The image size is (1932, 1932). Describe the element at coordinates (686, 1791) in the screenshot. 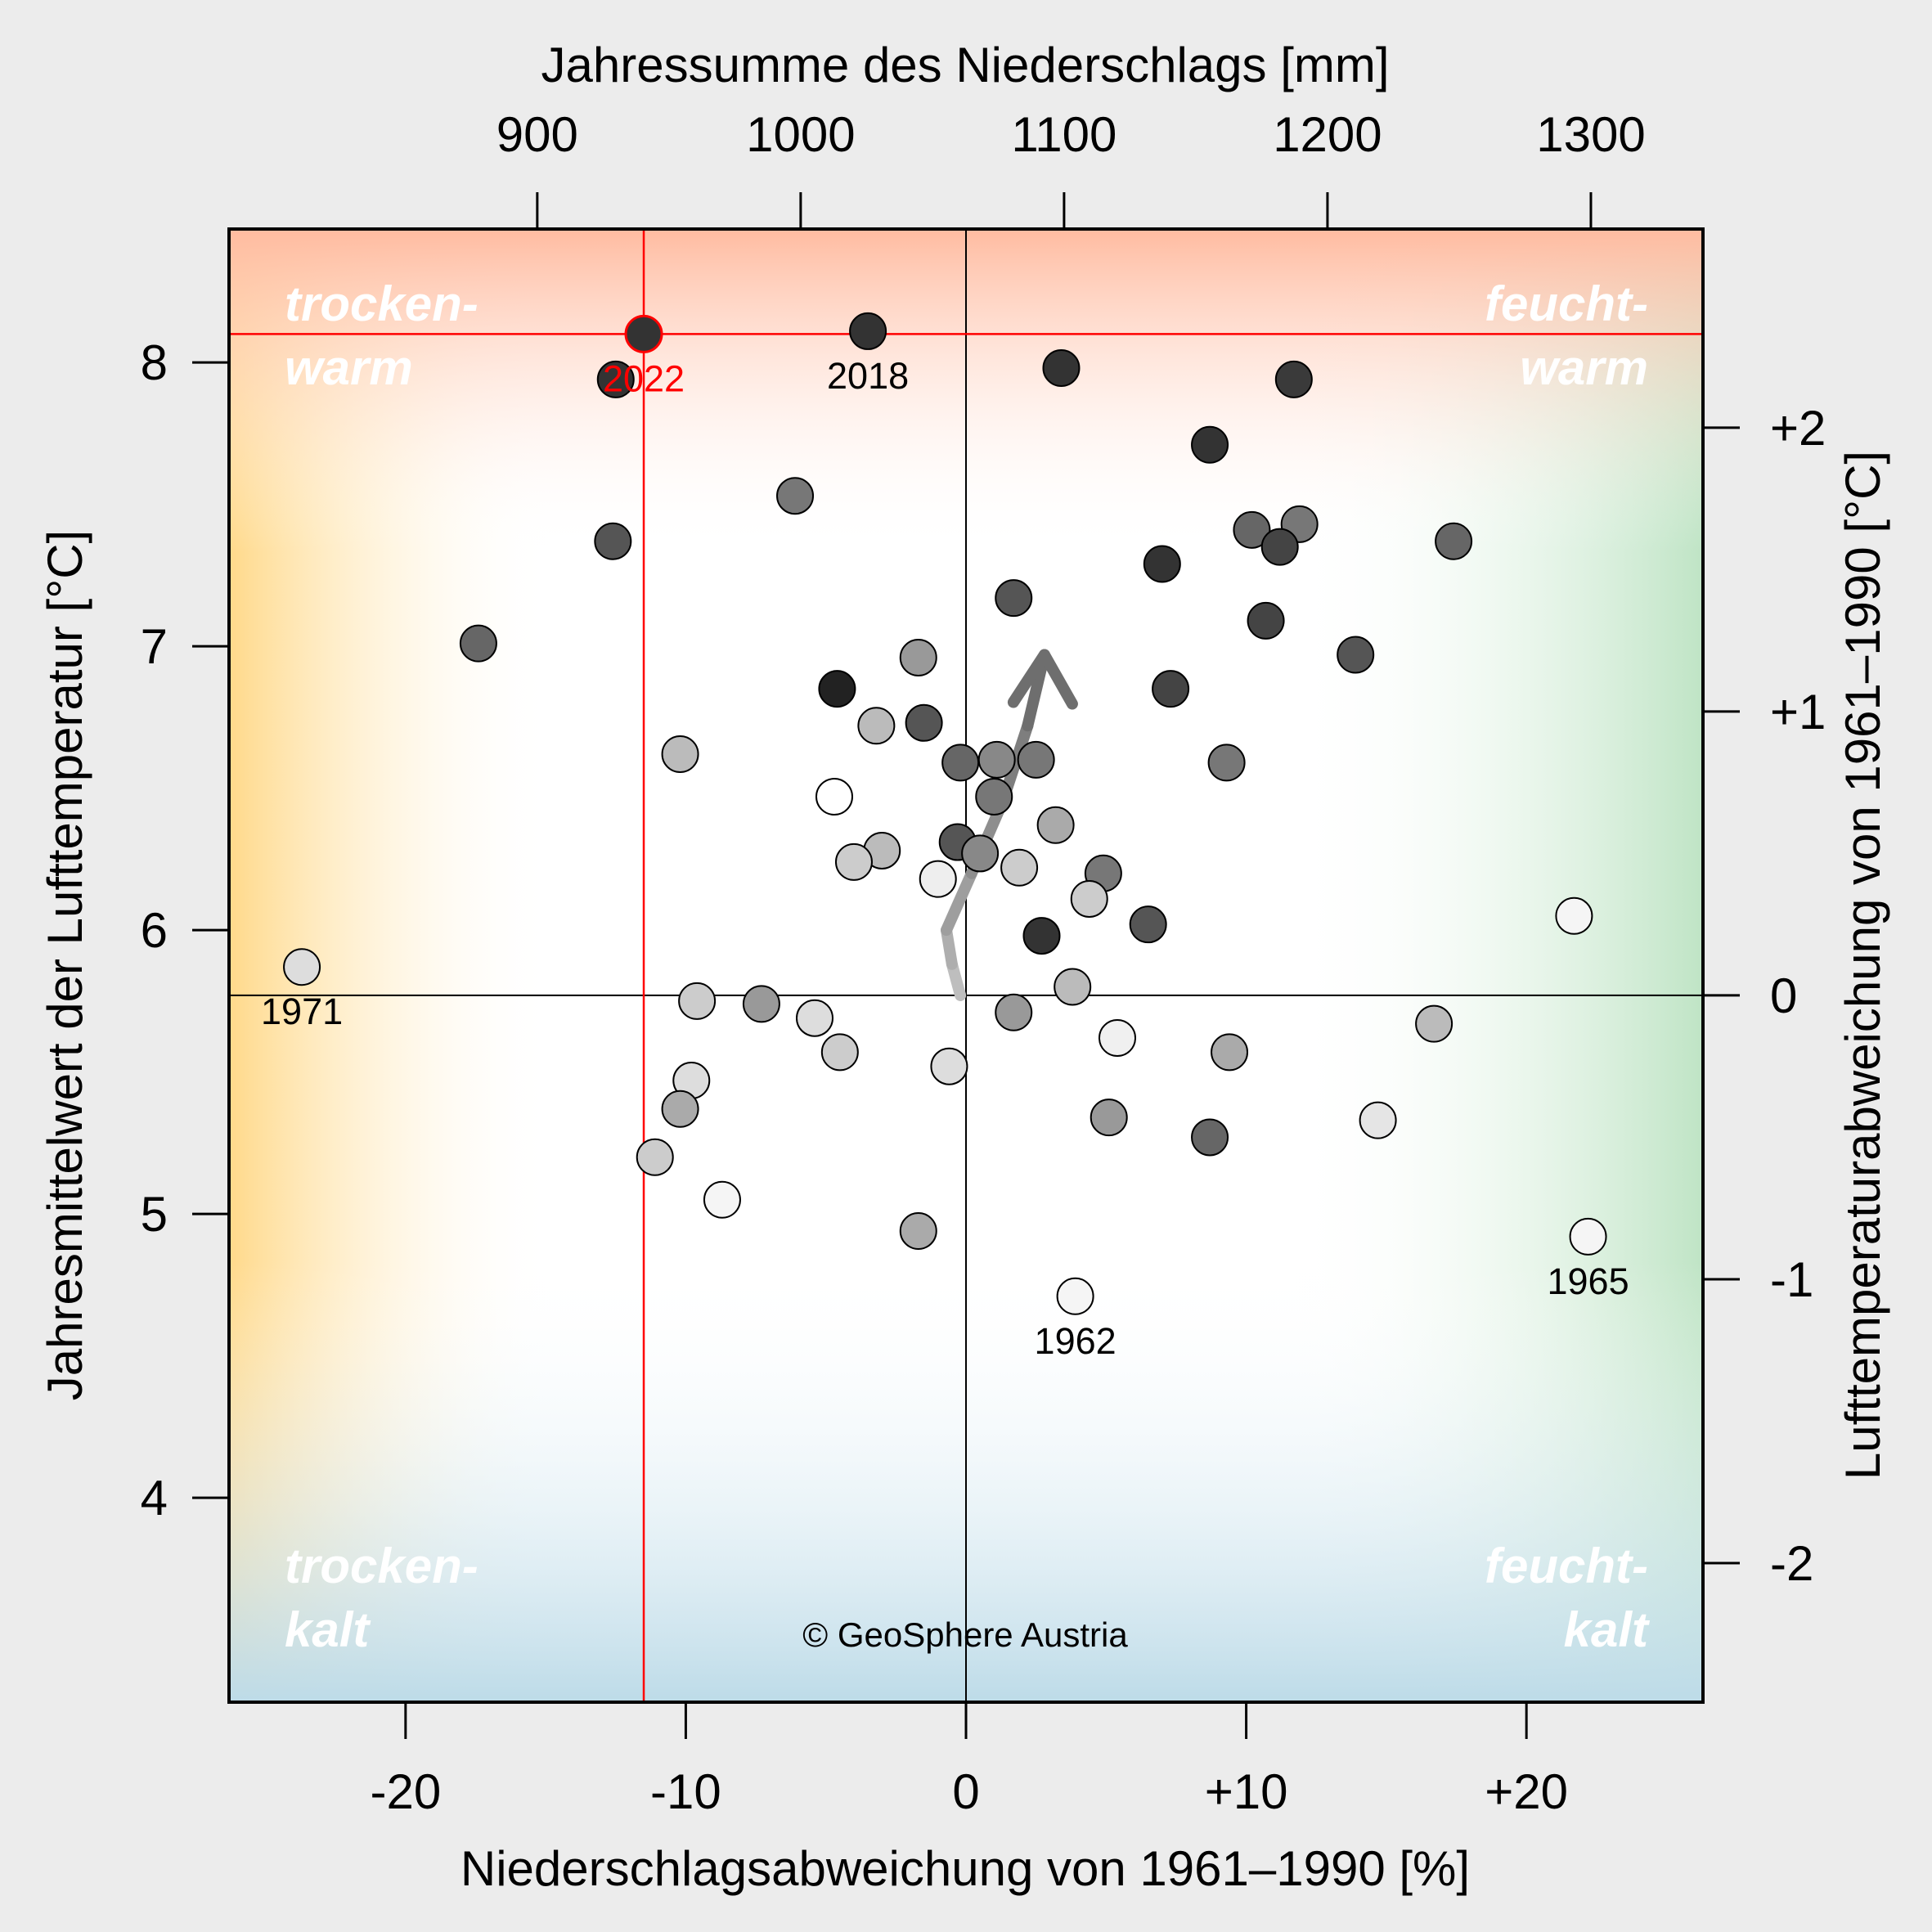

I see `x-bottom-tick-label: -10` at that location.